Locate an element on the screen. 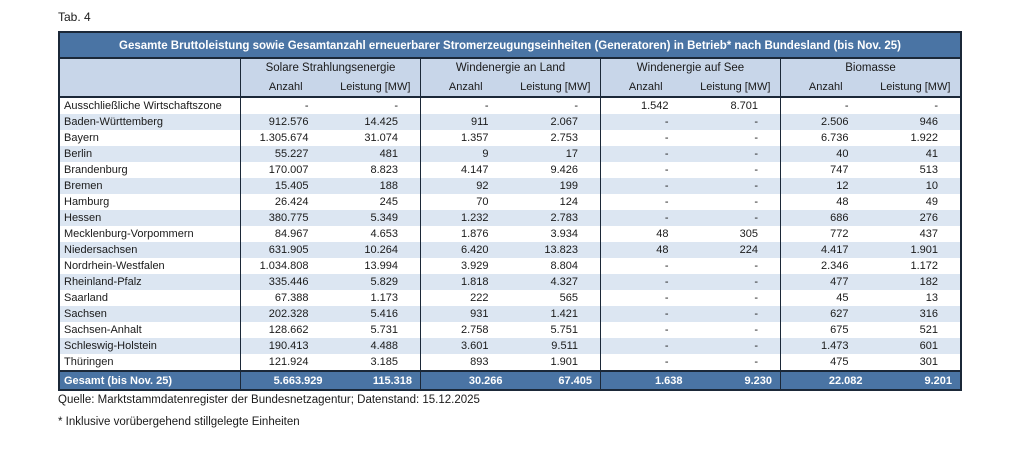 Image resolution: width=1024 pixels, height=470 pixels. value-cell: 15.405 is located at coordinates (285, 186).